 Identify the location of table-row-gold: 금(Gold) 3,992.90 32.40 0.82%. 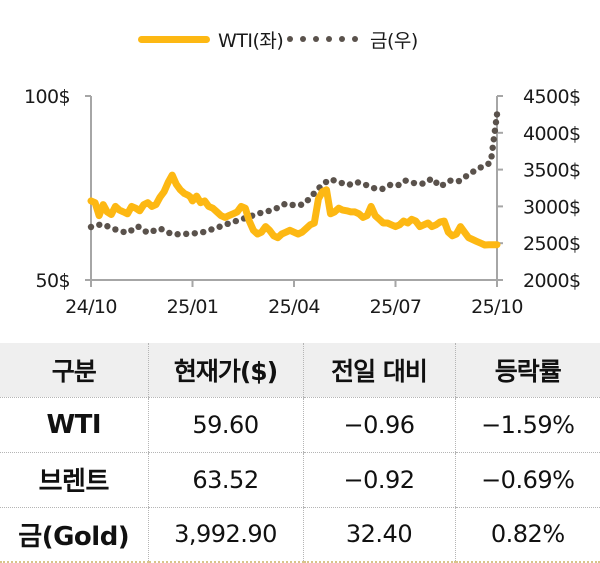
(300, 535).